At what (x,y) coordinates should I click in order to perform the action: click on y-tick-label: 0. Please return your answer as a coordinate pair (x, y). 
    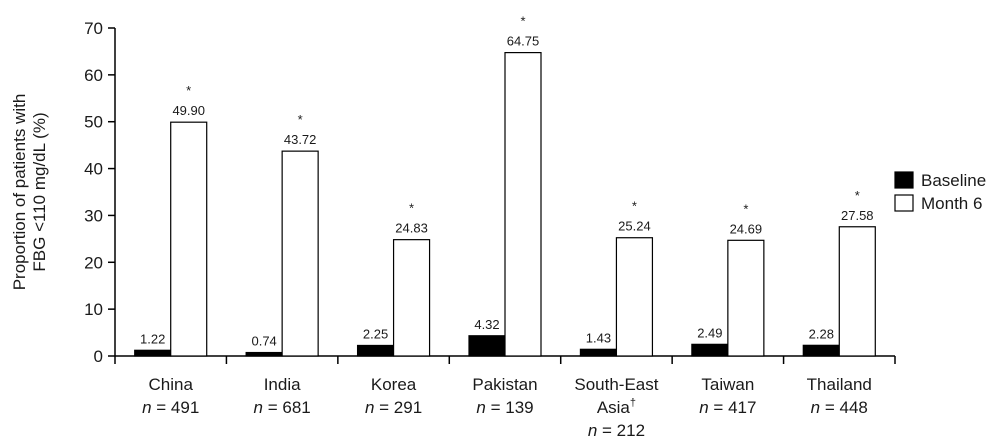
    Looking at the image, I should click on (98, 356).